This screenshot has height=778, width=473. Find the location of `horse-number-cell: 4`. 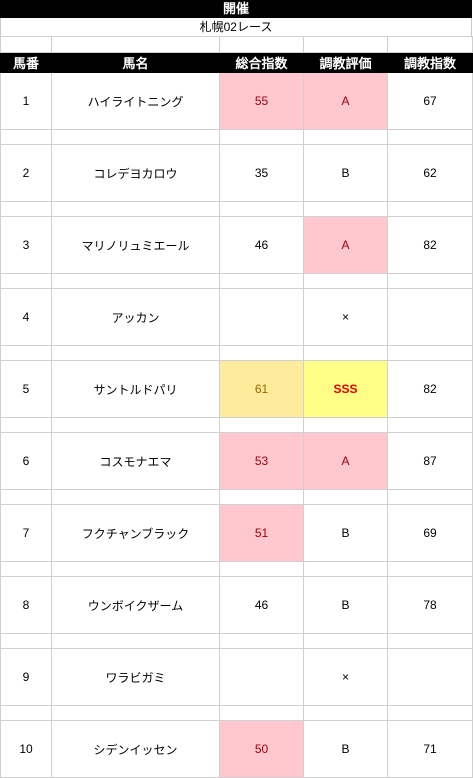

horse-number-cell: 4 is located at coordinates (26, 317).